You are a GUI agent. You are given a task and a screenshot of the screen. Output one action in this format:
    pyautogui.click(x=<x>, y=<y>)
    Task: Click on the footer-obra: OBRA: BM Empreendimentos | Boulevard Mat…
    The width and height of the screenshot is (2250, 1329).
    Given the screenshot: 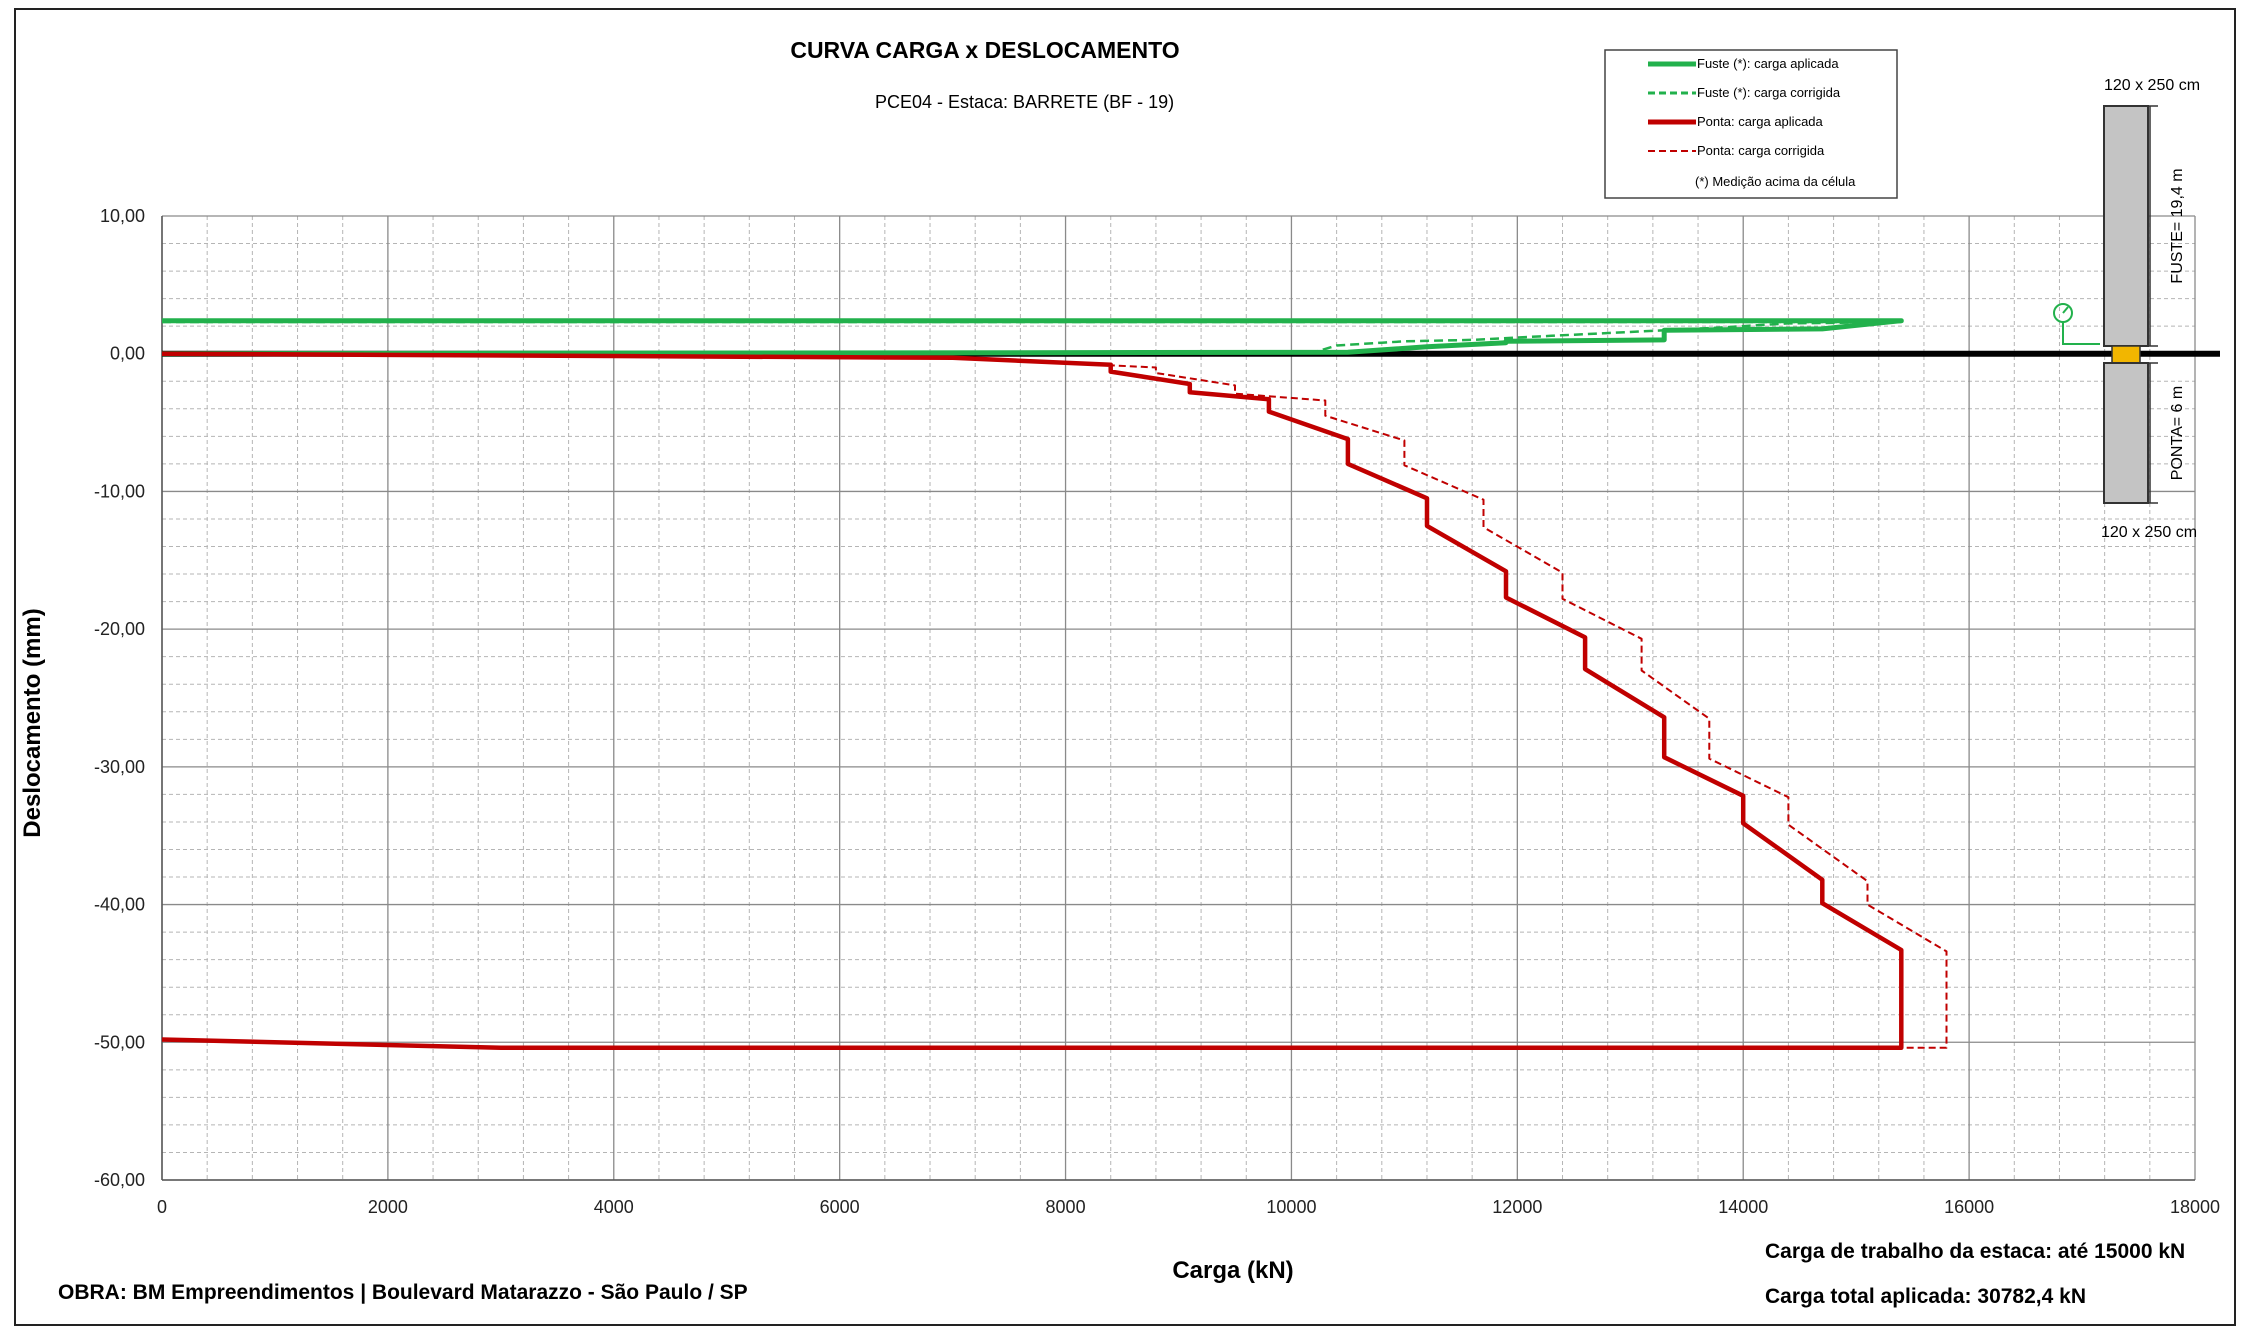 What is the action you would take?
    pyautogui.click(x=403, y=1292)
    